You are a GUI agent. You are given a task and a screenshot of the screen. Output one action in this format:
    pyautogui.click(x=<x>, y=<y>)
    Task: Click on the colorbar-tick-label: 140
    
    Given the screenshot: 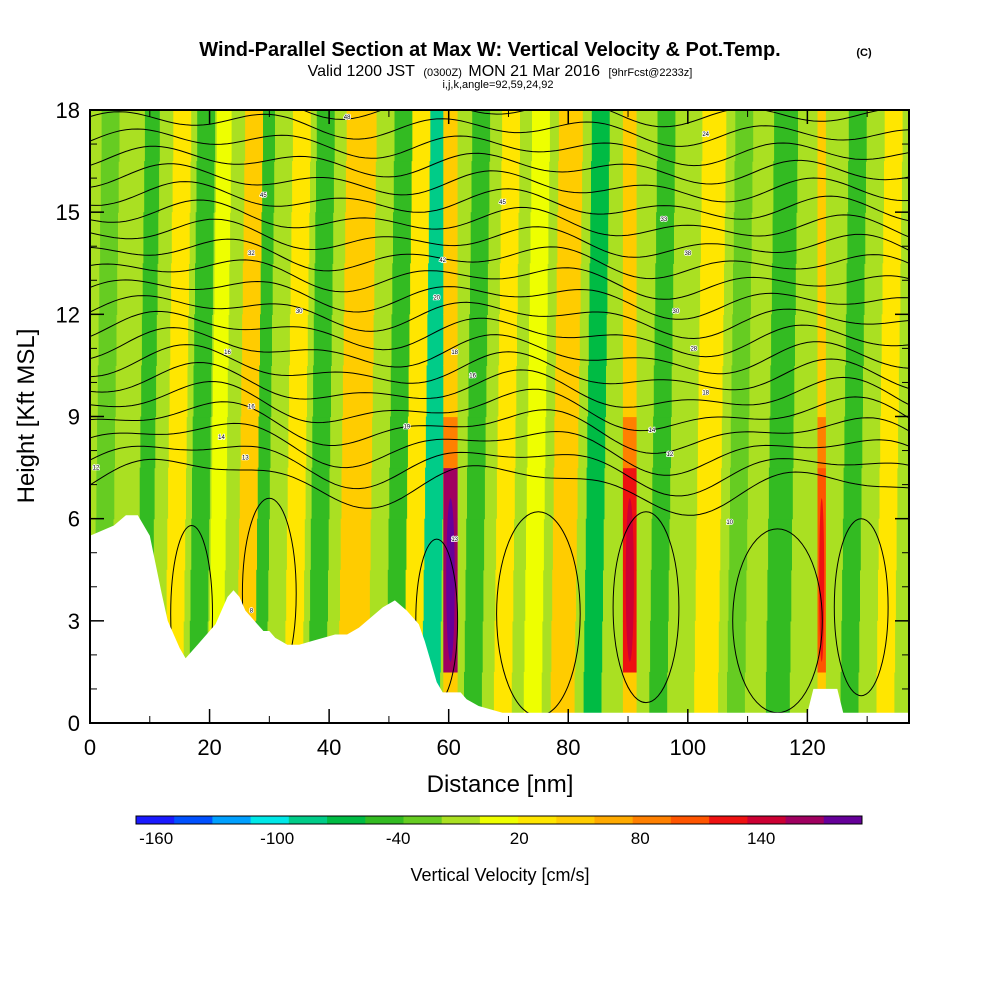 What is the action you would take?
    pyautogui.click(x=761, y=838)
    